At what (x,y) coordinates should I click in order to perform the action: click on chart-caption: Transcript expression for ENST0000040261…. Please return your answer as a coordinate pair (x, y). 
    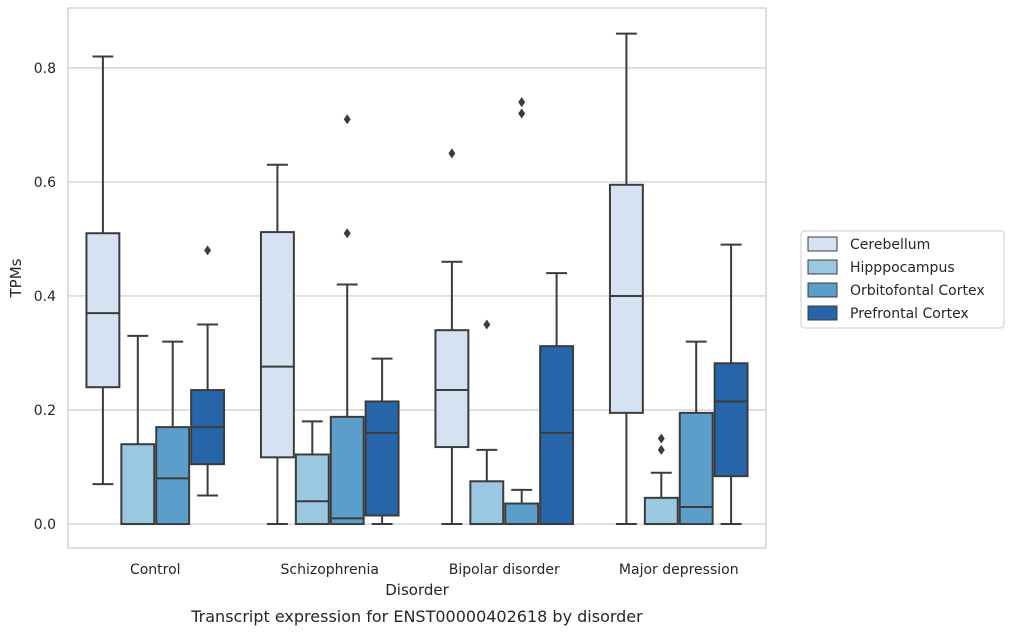
    Looking at the image, I should click on (416, 616).